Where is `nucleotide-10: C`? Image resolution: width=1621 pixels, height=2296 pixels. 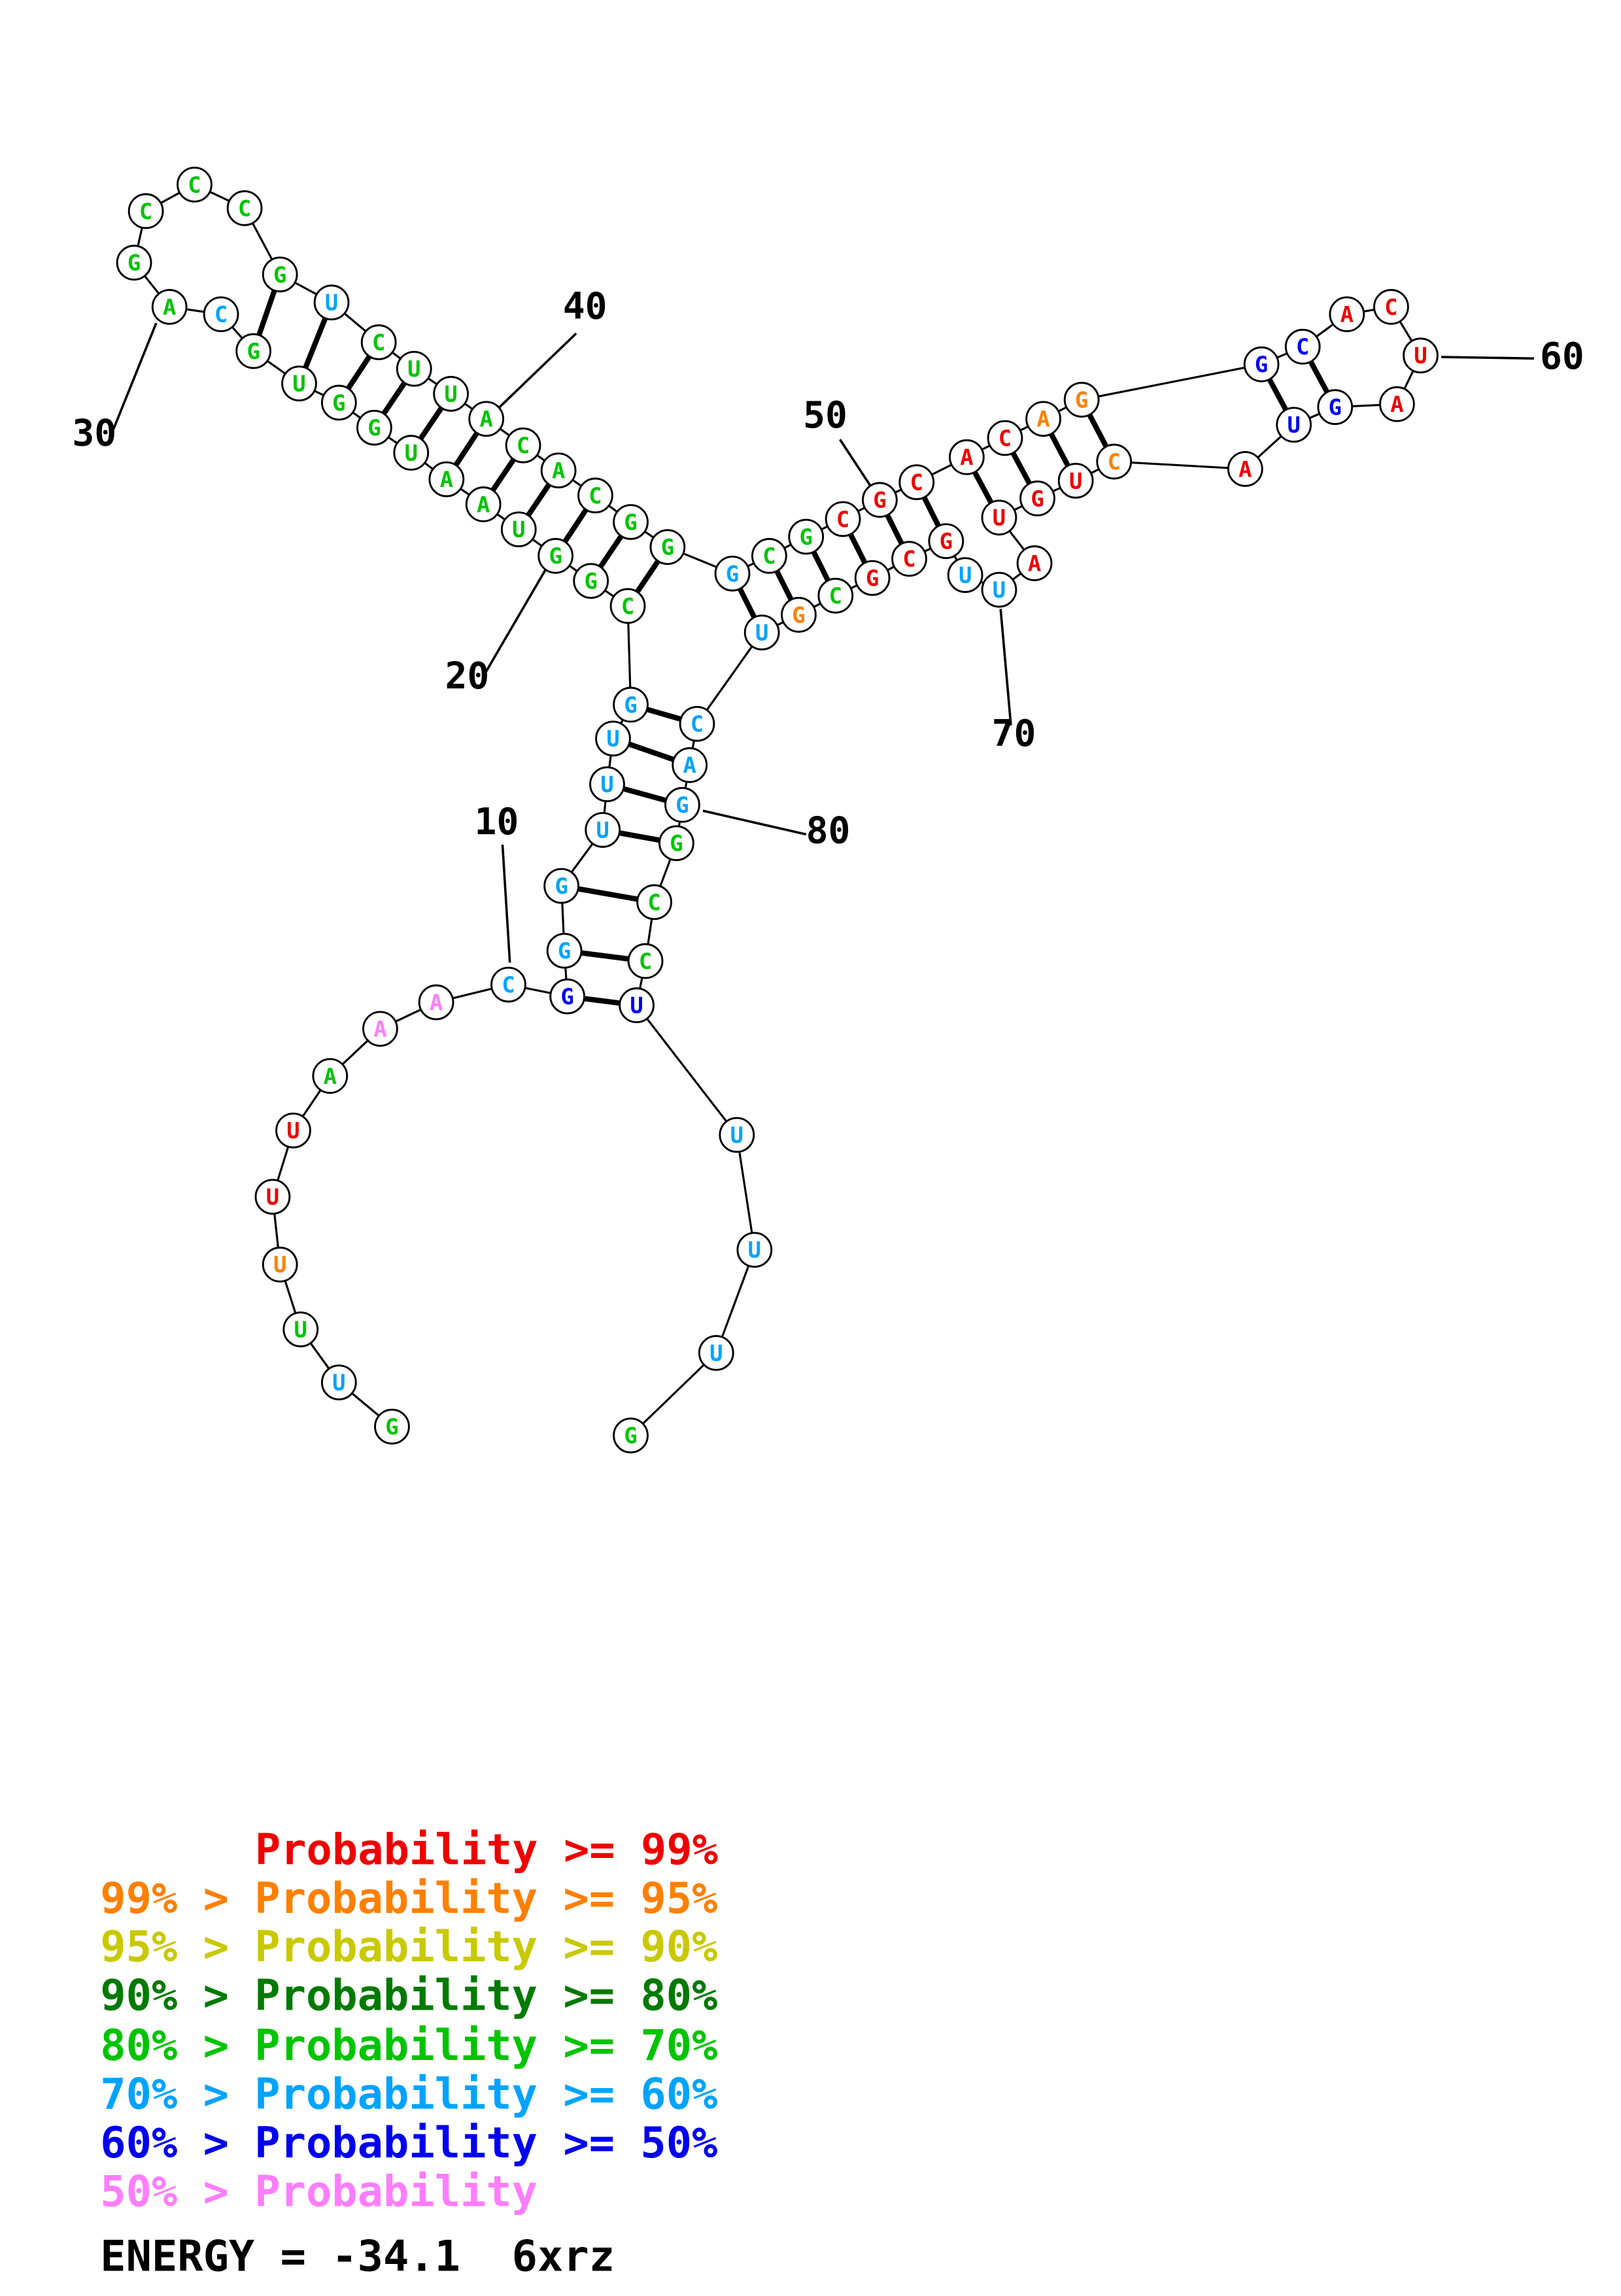
nucleotide-10: C is located at coordinates (508, 984).